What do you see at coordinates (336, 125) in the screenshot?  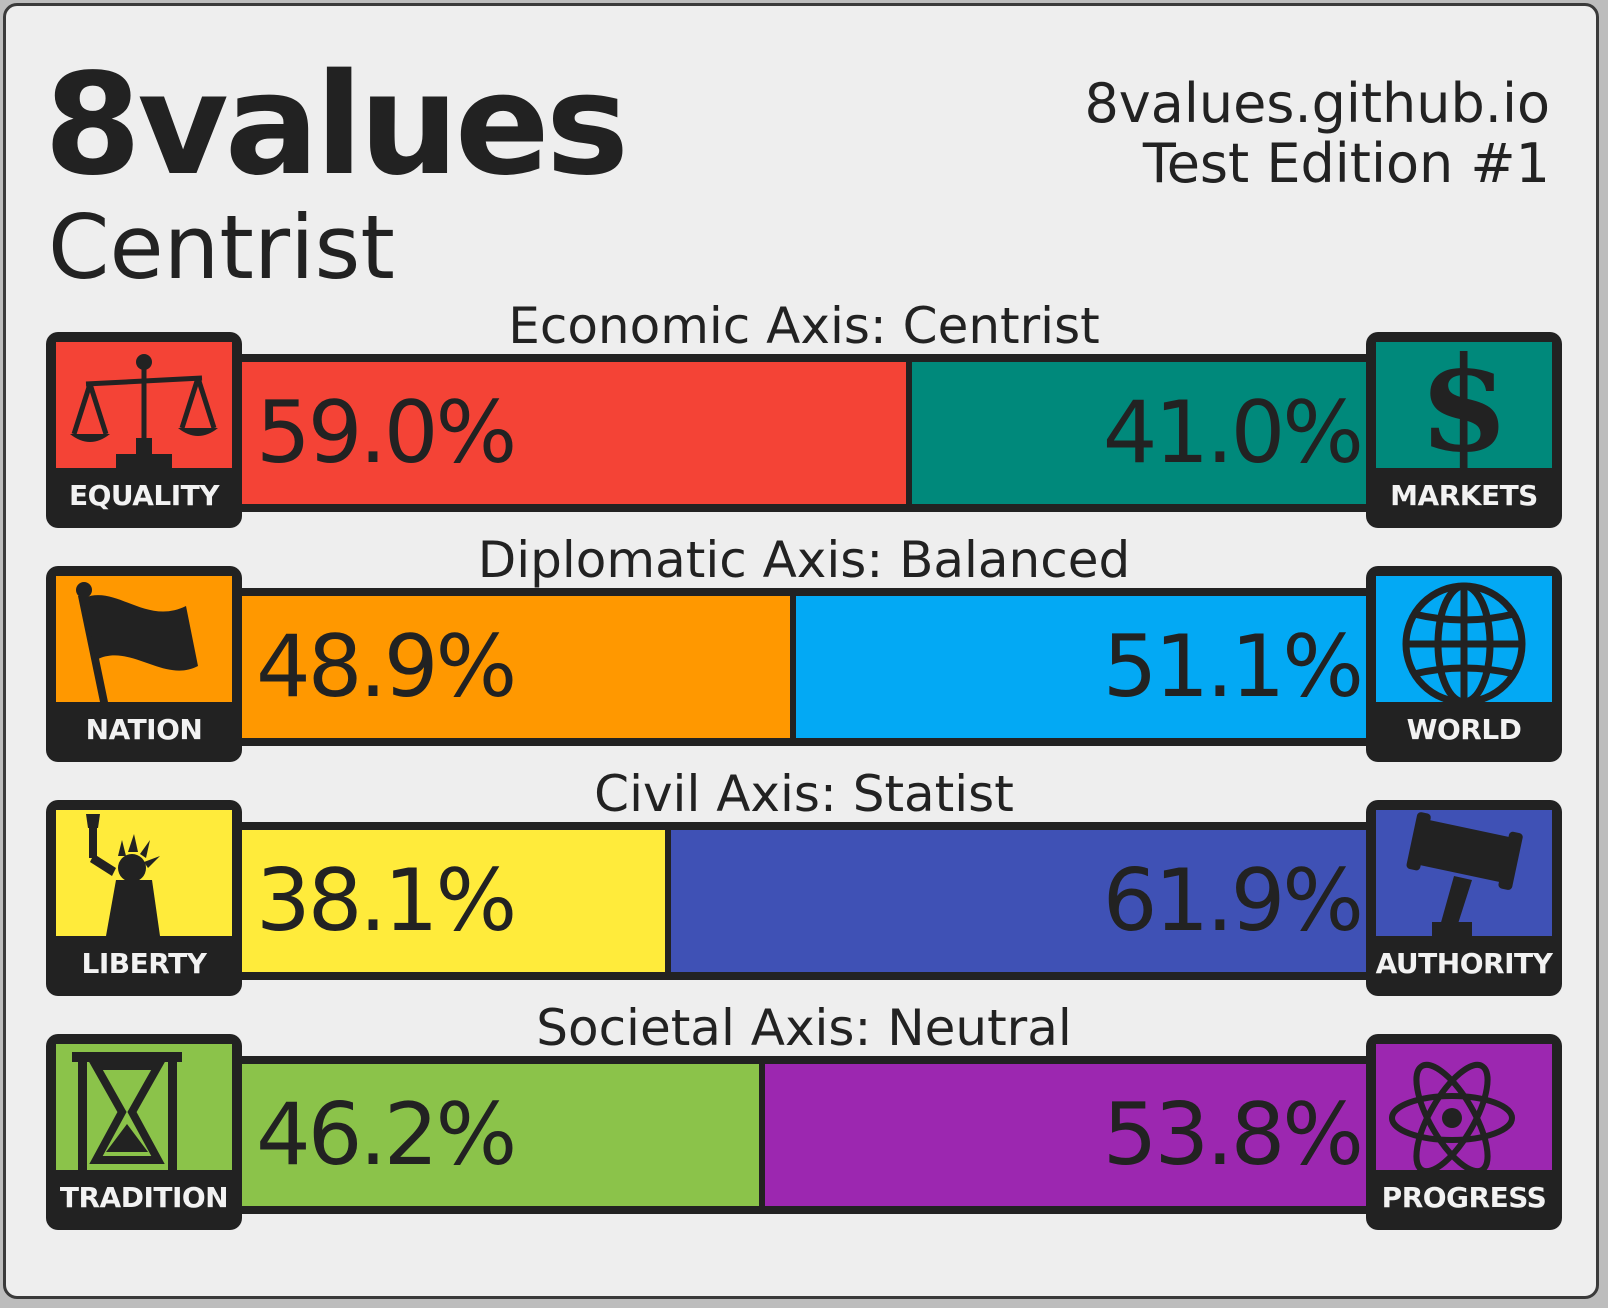 I see `app-title: 8values` at bounding box center [336, 125].